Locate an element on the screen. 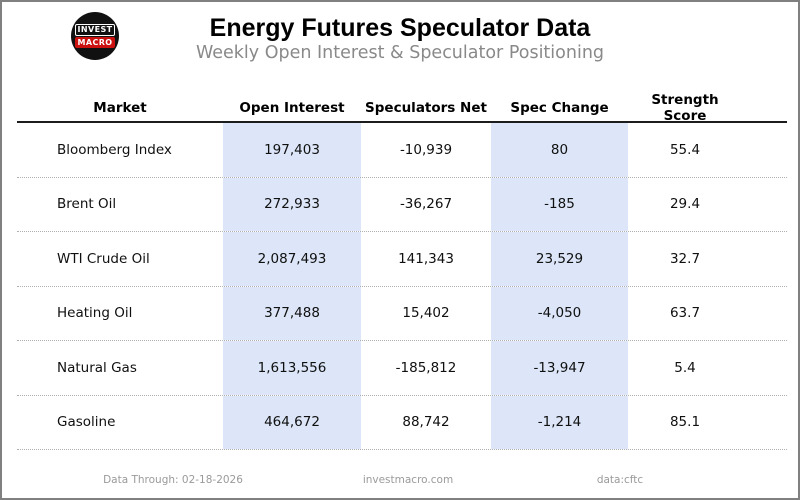  speculators-net-cell: 88,742 is located at coordinates (426, 422).